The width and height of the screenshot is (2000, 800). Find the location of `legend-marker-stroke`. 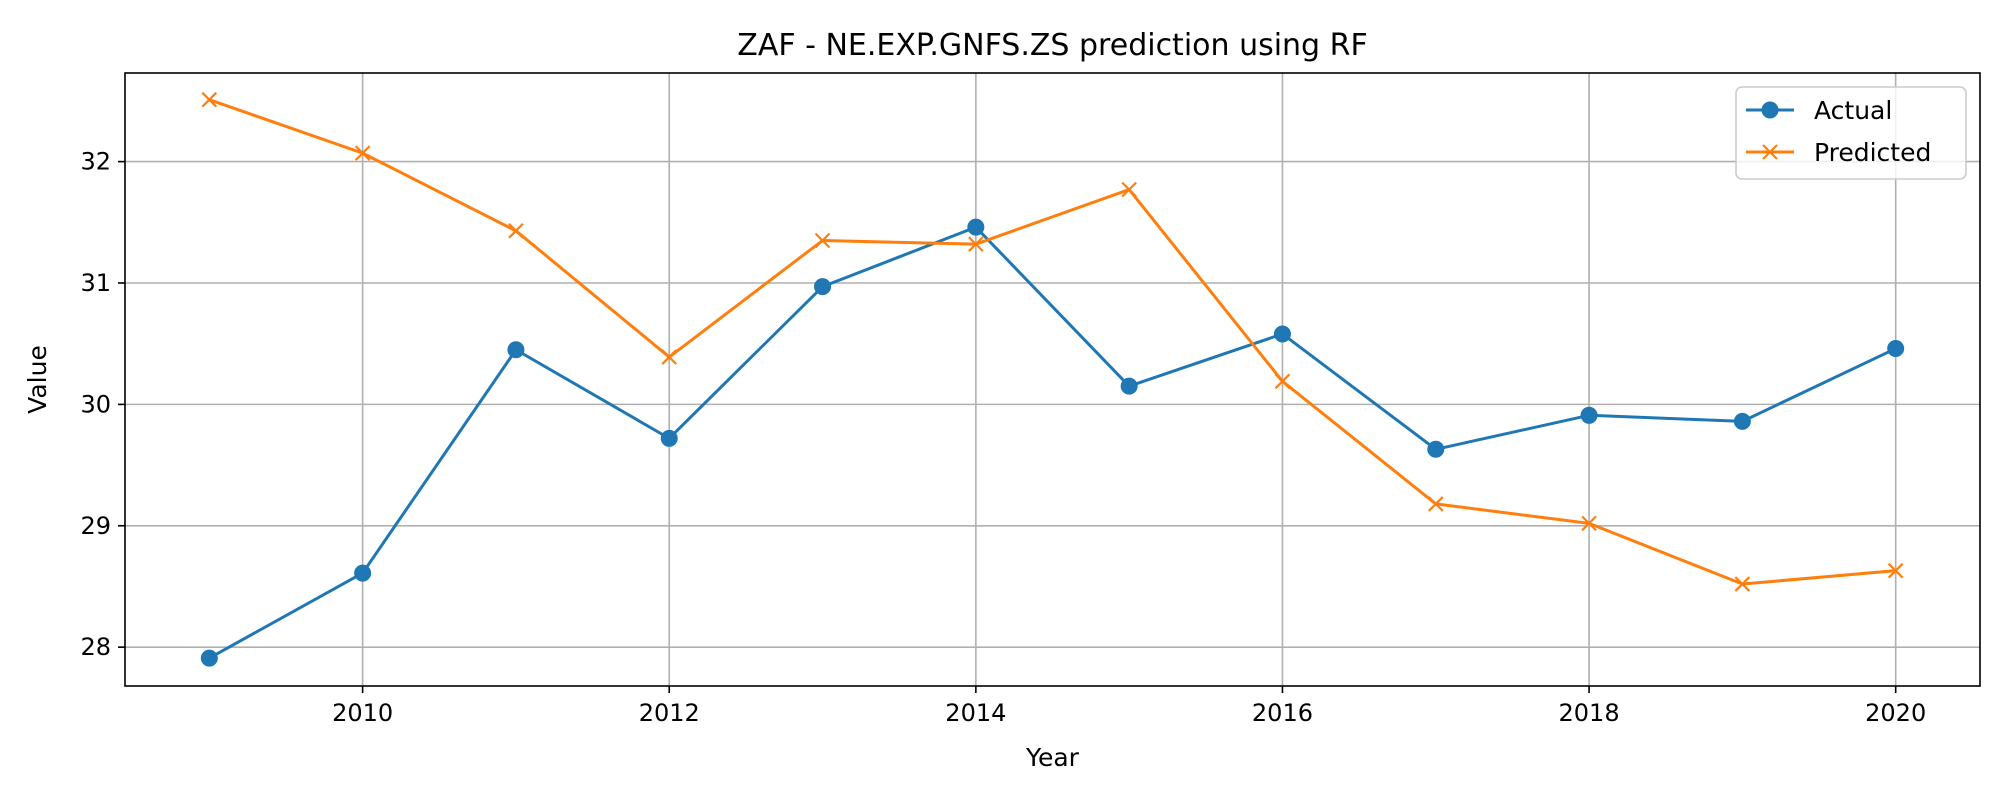

legend-marker-stroke is located at coordinates (1770, 152).